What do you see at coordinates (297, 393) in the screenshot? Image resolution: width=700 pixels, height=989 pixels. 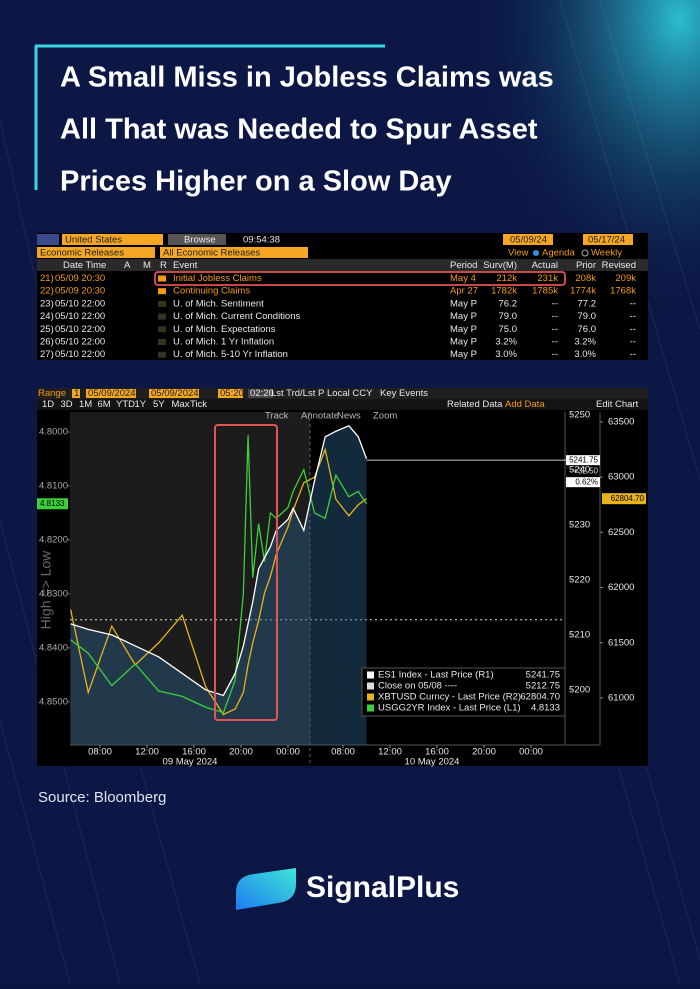 I see `toolbar-item: Lst Trd/Lst P` at bounding box center [297, 393].